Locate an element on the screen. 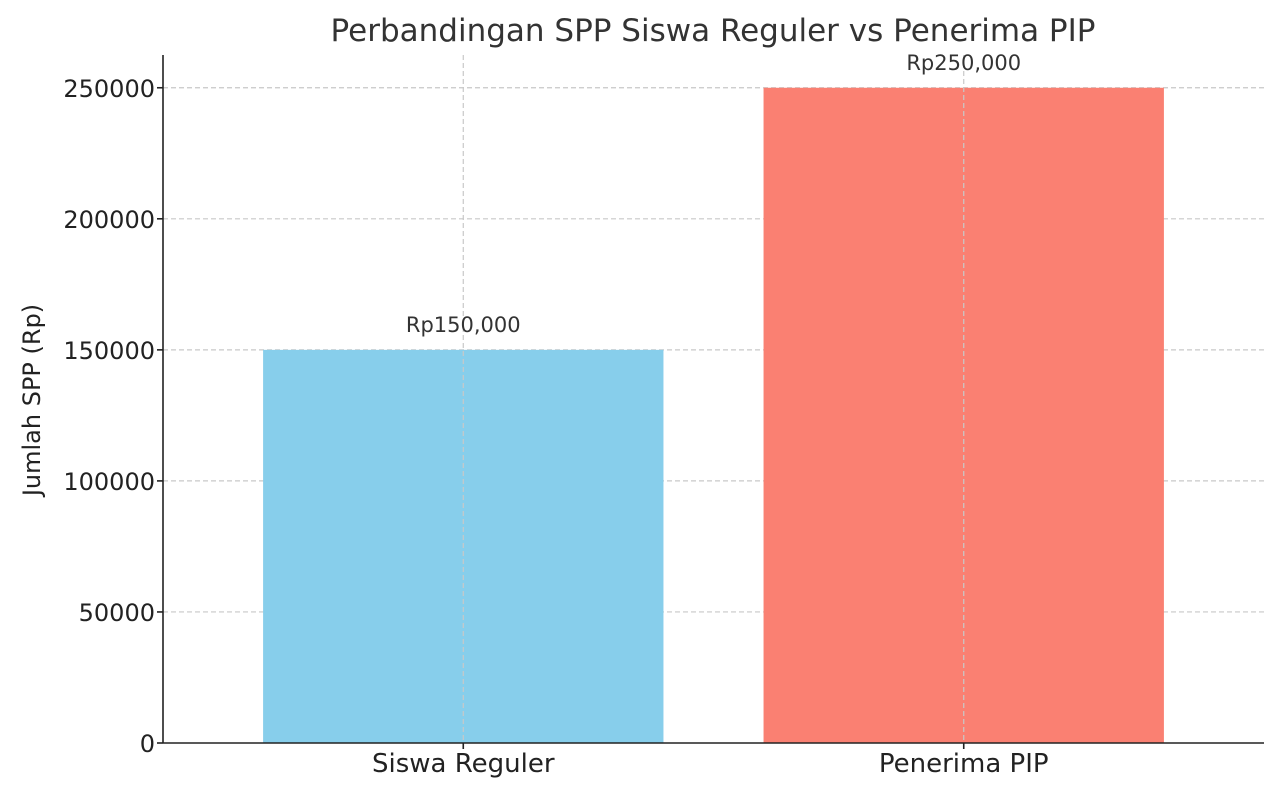 The image size is (1280, 794). y-tick-label: 250000 is located at coordinates (109, 89).